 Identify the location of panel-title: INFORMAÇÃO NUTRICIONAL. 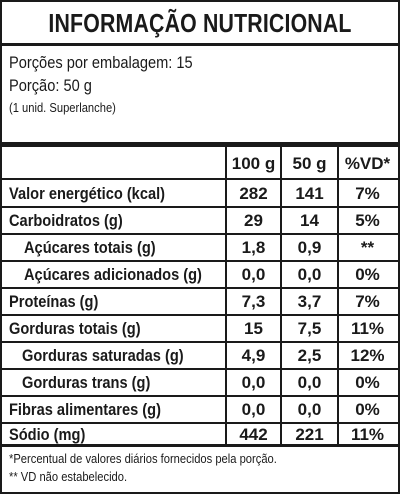
(200, 23).